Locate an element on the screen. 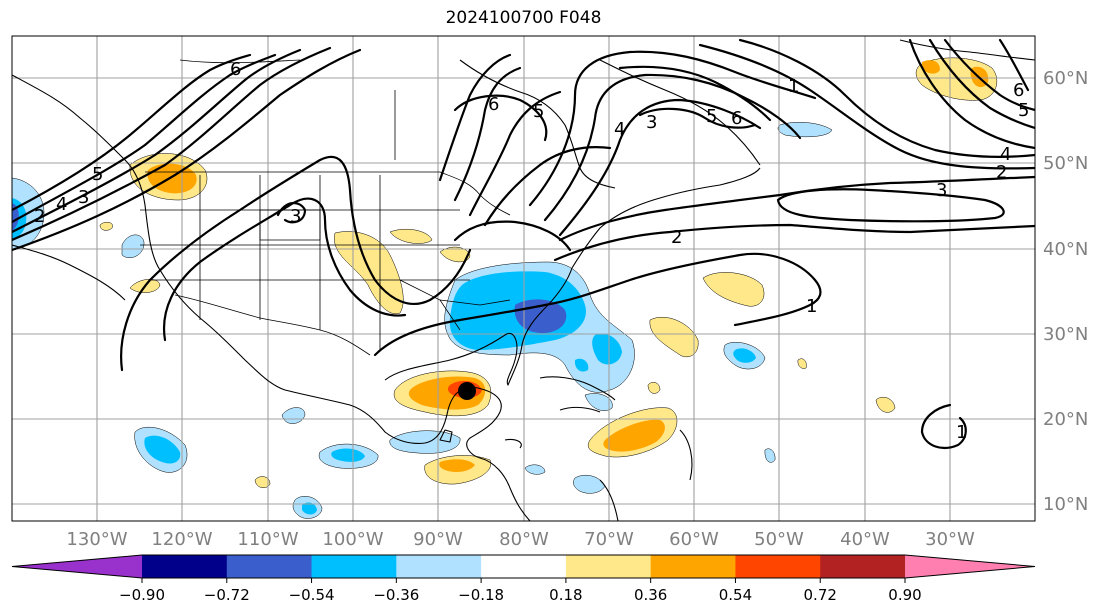 The height and width of the screenshot is (615, 1105). lon-label: 130°W is located at coordinates (96, 539).